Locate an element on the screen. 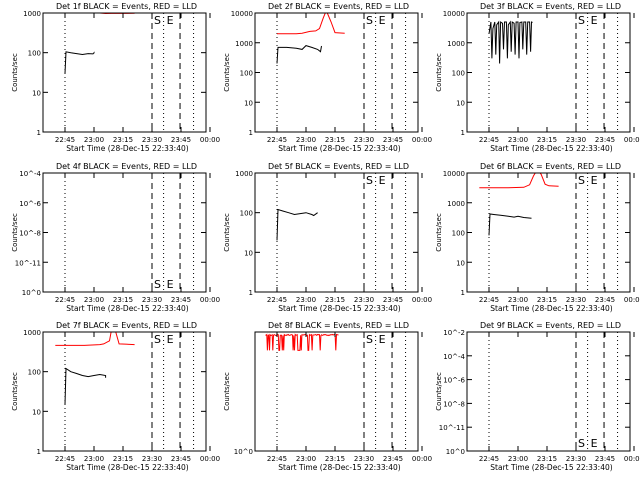 The height and width of the screenshot is (480, 640). y-tick-label: 10^-4 is located at coordinates (454, 357).